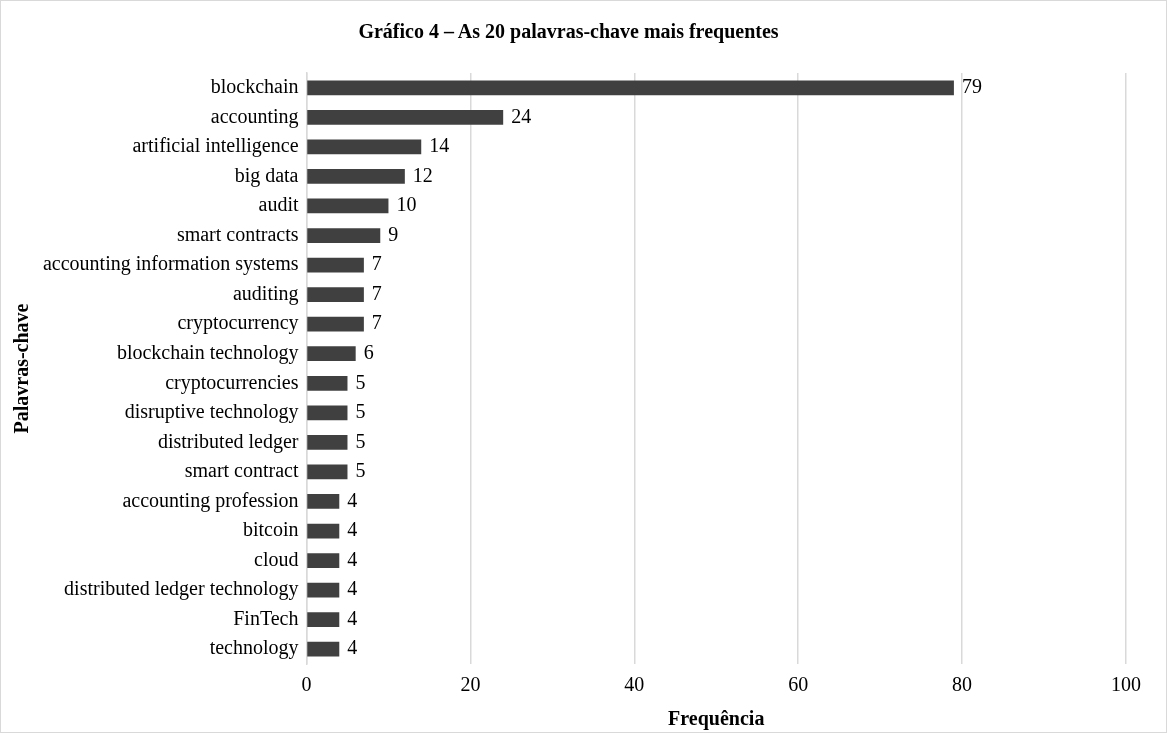 This screenshot has width=1167, height=733. What do you see at coordinates (207, 352) in the screenshot?
I see `y-tick-label: blockchain technology` at bounding box center [207, 352].